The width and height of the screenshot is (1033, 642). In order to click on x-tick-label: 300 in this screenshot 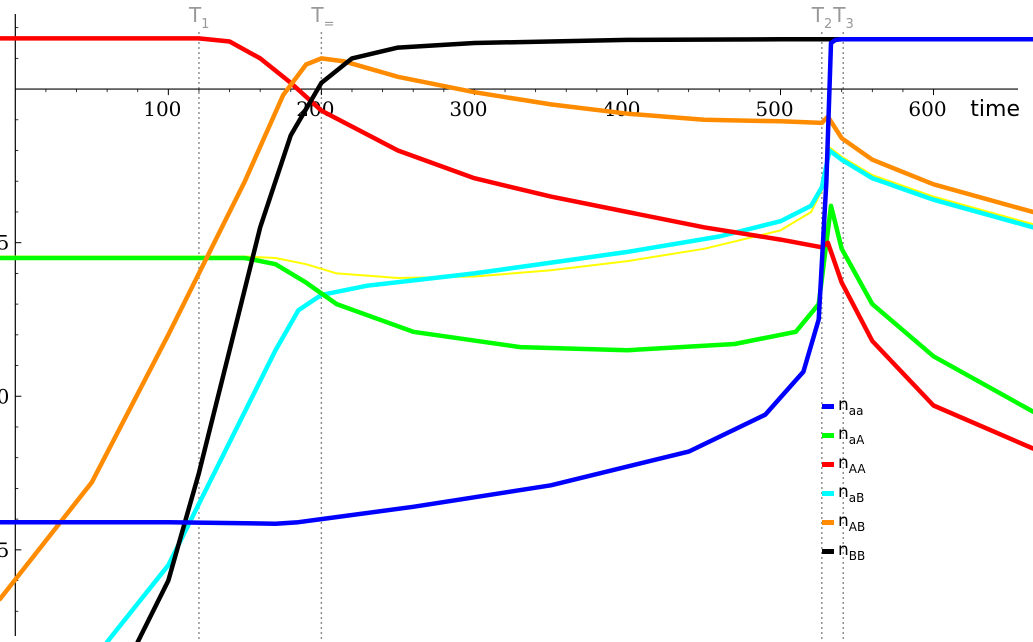, I will do `click(468, 109)`.